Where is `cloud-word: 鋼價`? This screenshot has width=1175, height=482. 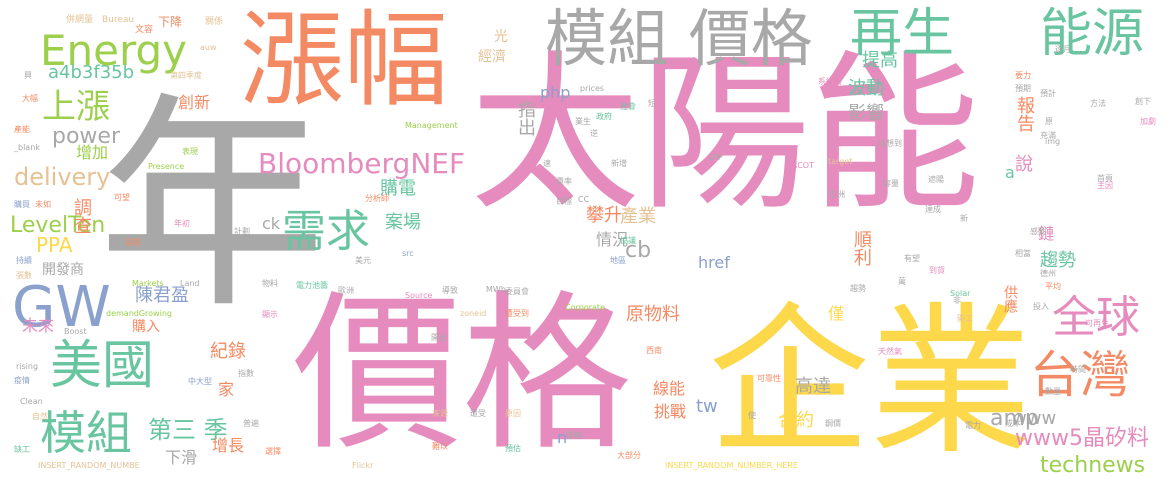
cloud-word: 鋼價 is located at coordinates (833, 423).